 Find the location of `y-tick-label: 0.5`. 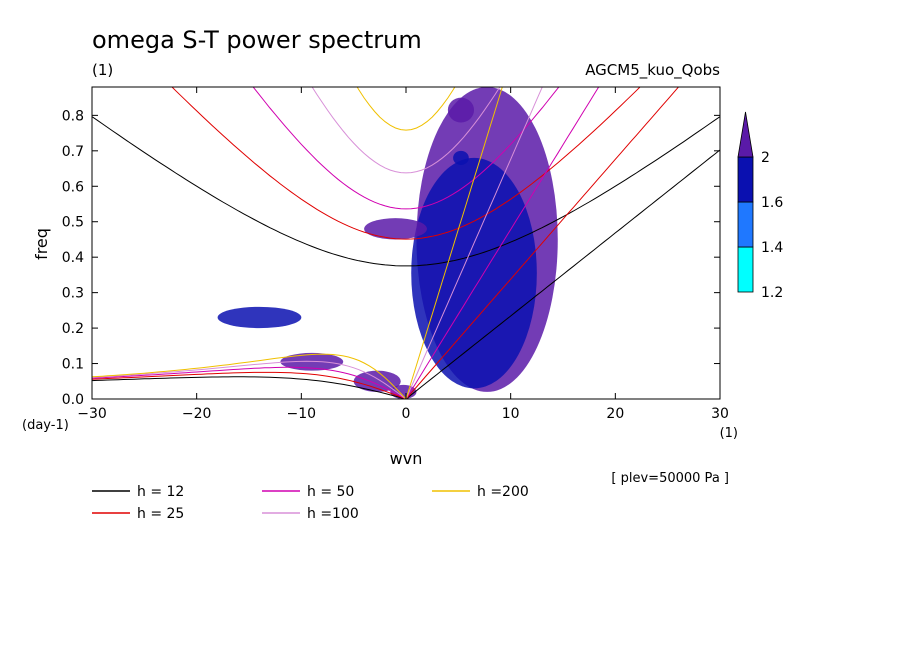

y-tick-label: 0.5 is located at coordinates (73, 223).